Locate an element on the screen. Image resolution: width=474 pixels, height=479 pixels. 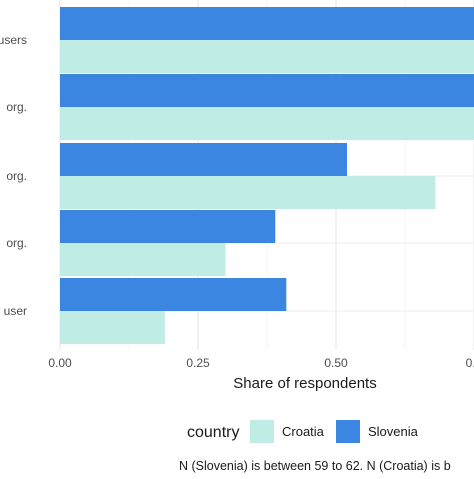
x-axis-title: Share of respondents is located at coordinates (304, 383).